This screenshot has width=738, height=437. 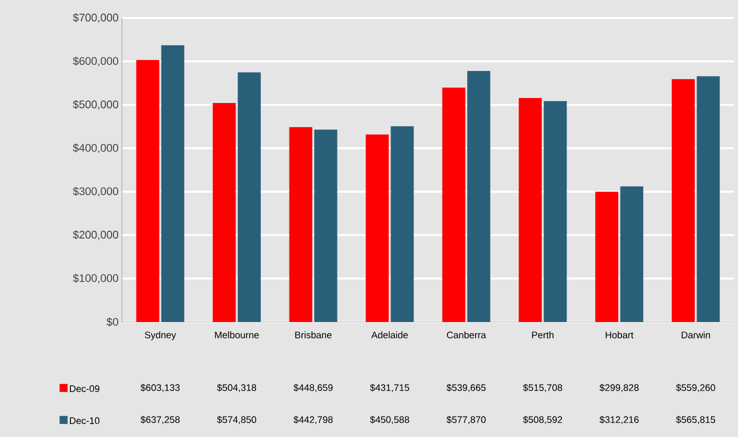 What do you see at coordinates (95, 61) in the screenshot?
I see `y-tick-label: $600,000` at bounding box center [95, 61].